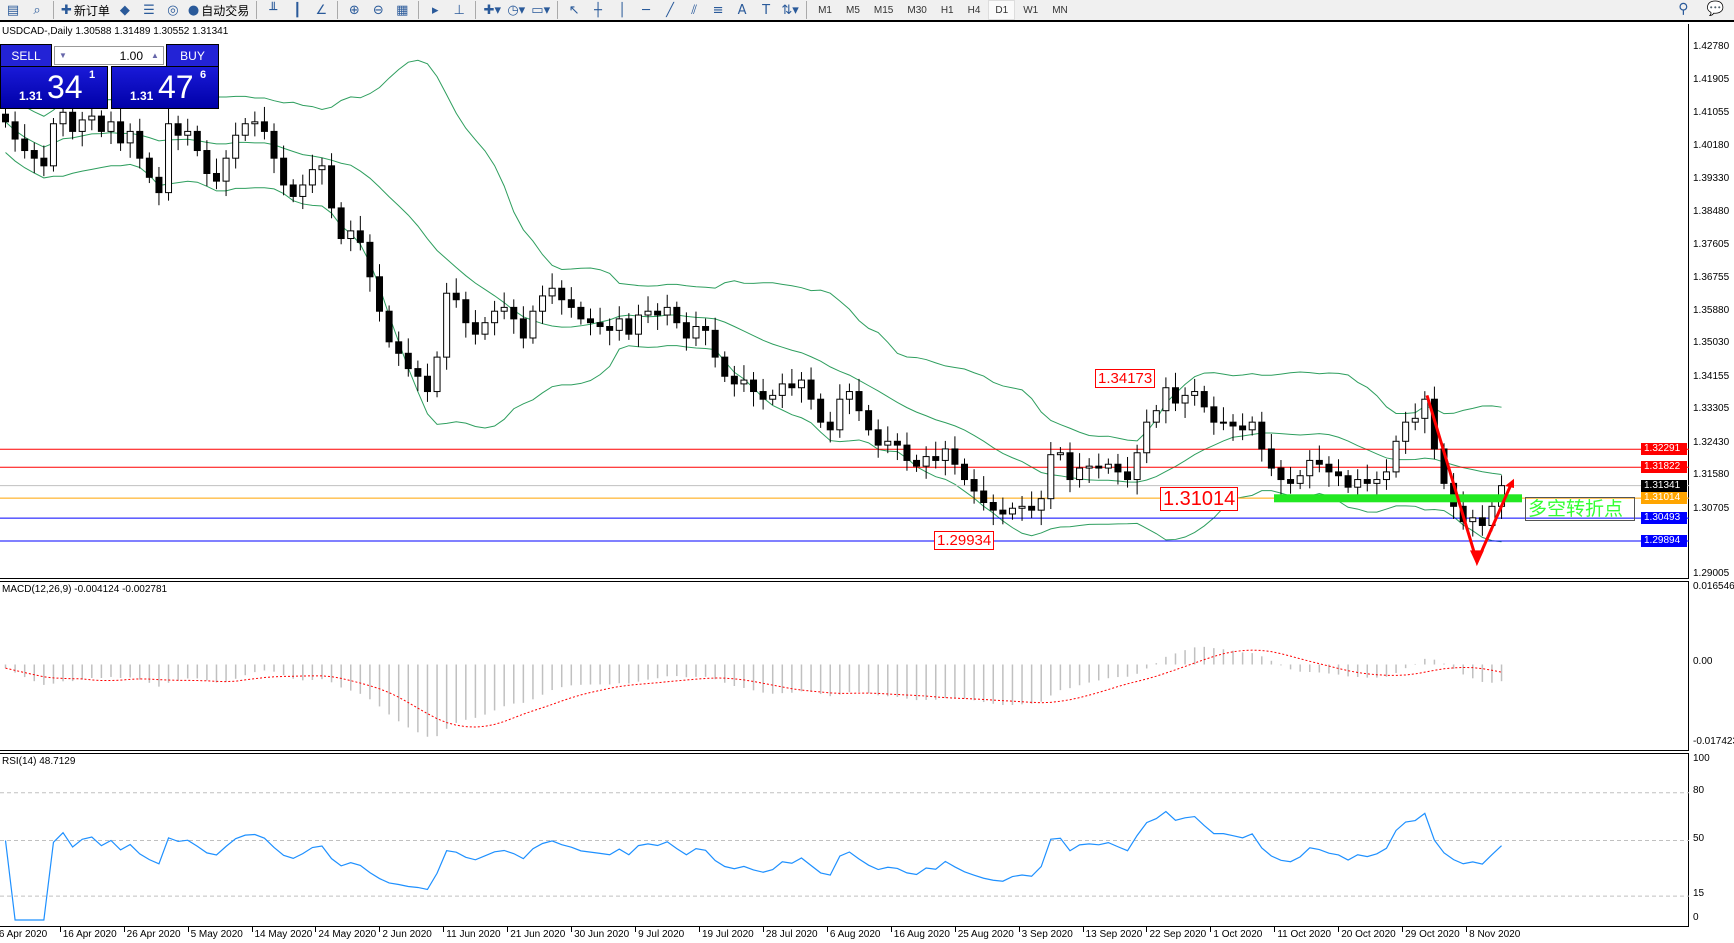 Image resolution: width=1734 pixels, height=943 pixels. Describe the element at coordinates (1664, 449) in the screenshot. I see `price-level-tag: 1.32291` at that location.